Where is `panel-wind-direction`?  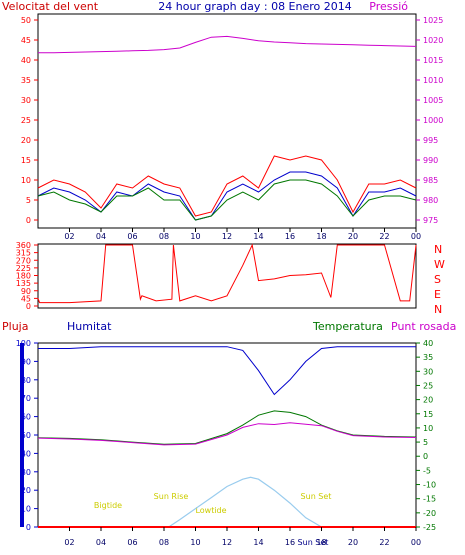 panel-wind-direction is located at coordinates (227, 276).